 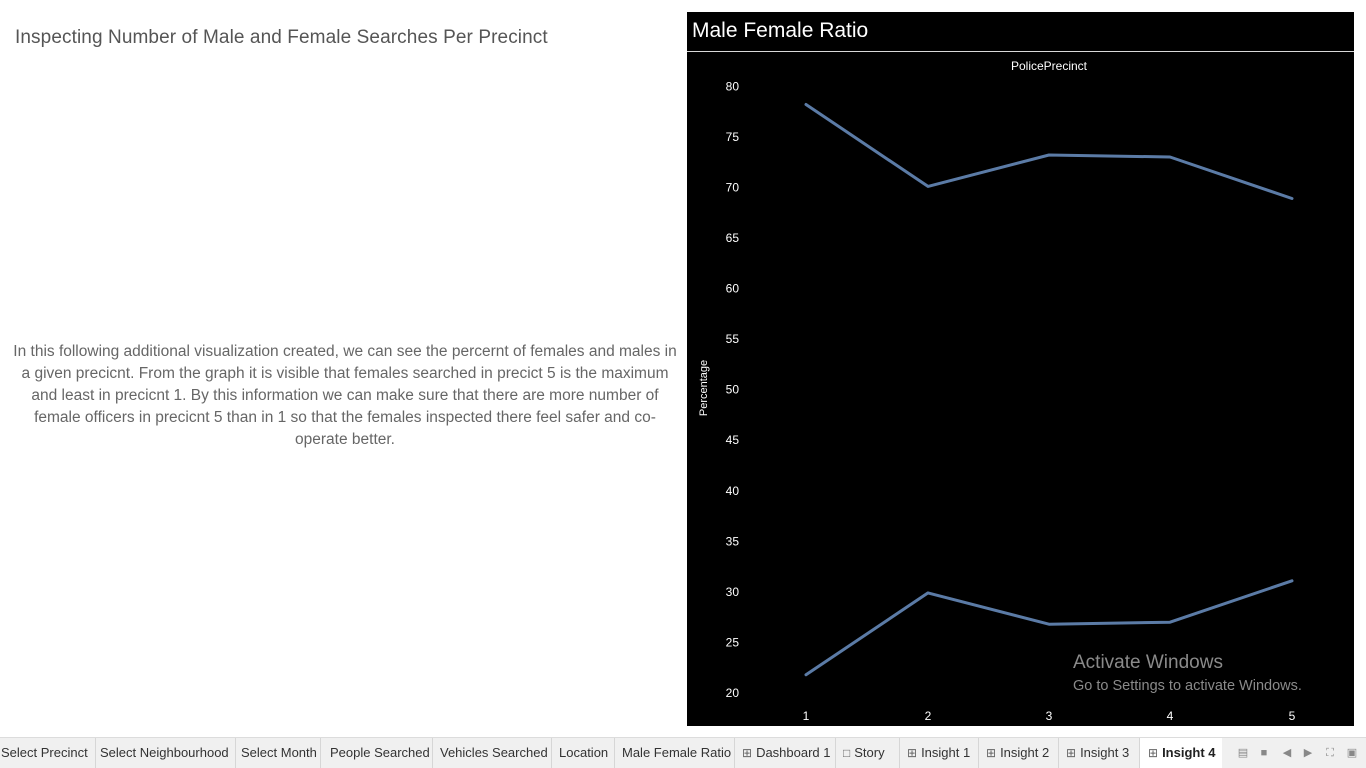 I want to click on tab-label: Story, so click(x=869, y=752).